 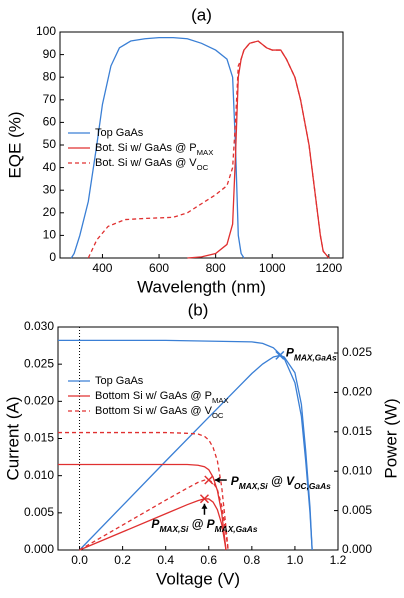 I want to click on annotation: PMAX,Si @ PMAX,GaAs, so click(x=204, y=525).